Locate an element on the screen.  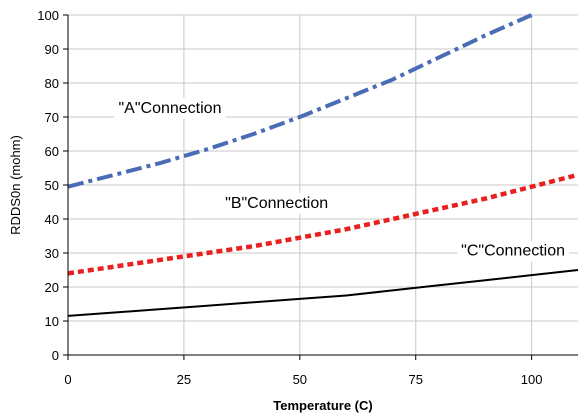
x-tick-label: 25 is located at coordinates (184, 379).